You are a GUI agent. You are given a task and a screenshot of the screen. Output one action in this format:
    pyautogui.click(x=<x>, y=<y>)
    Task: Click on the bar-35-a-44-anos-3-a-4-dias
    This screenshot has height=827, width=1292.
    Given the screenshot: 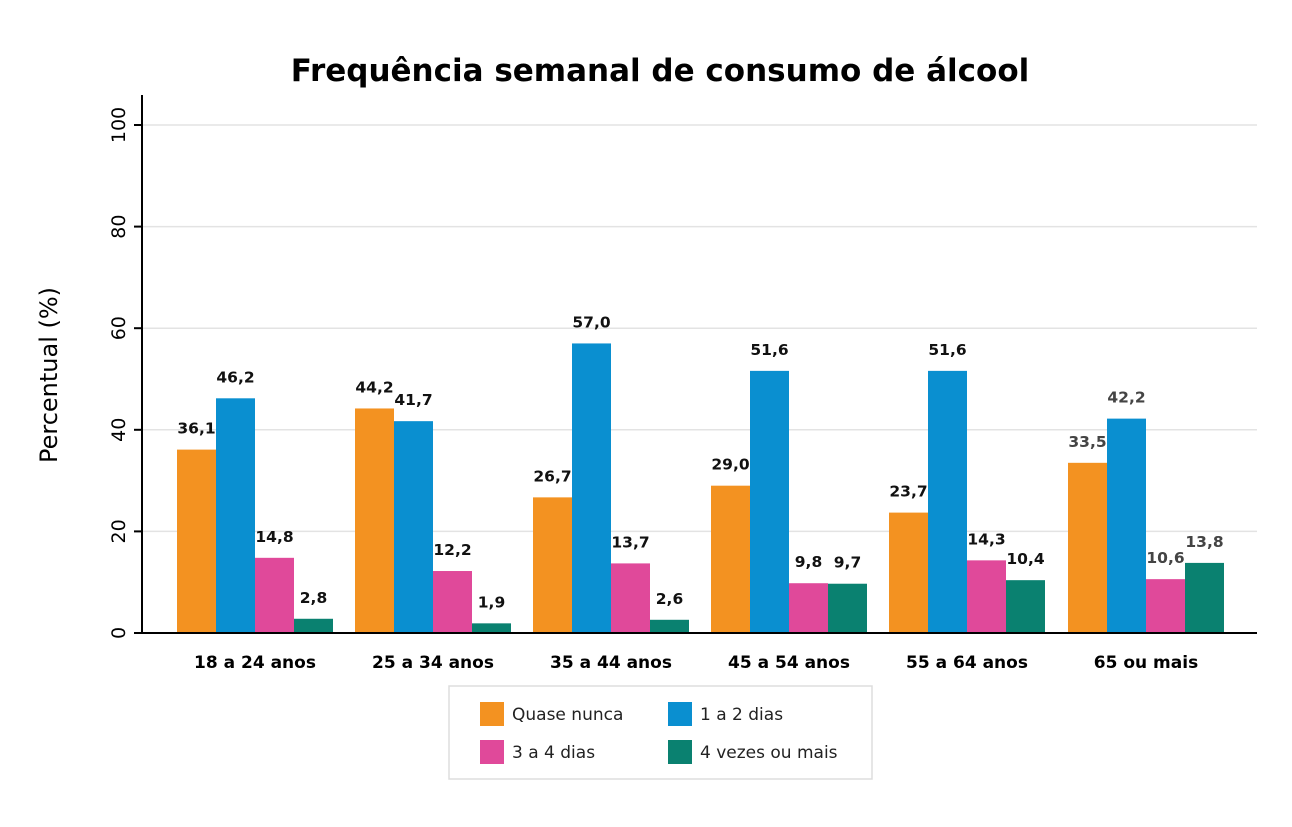 What is the action you would take?
    pyautogui.click(x=630, y=598)
    